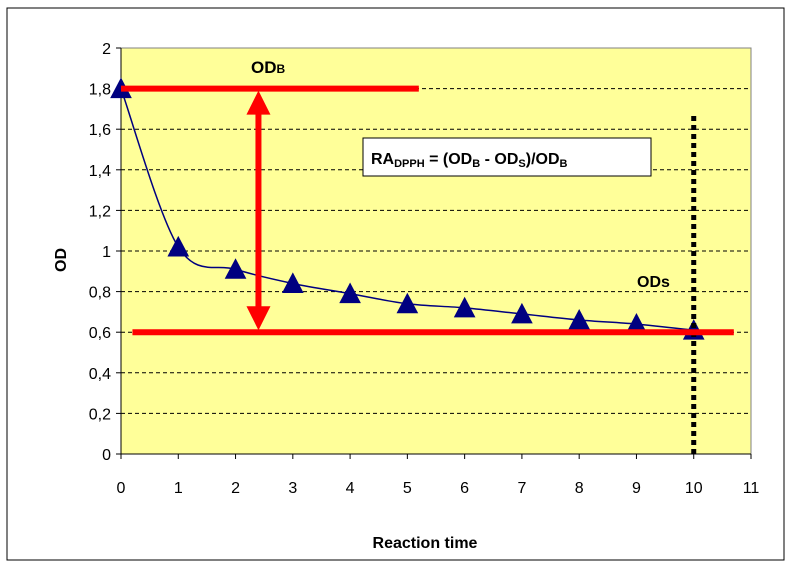 This screenshot has height=566, width=792. I want to click on arrow-head-up, so click(258, 102).